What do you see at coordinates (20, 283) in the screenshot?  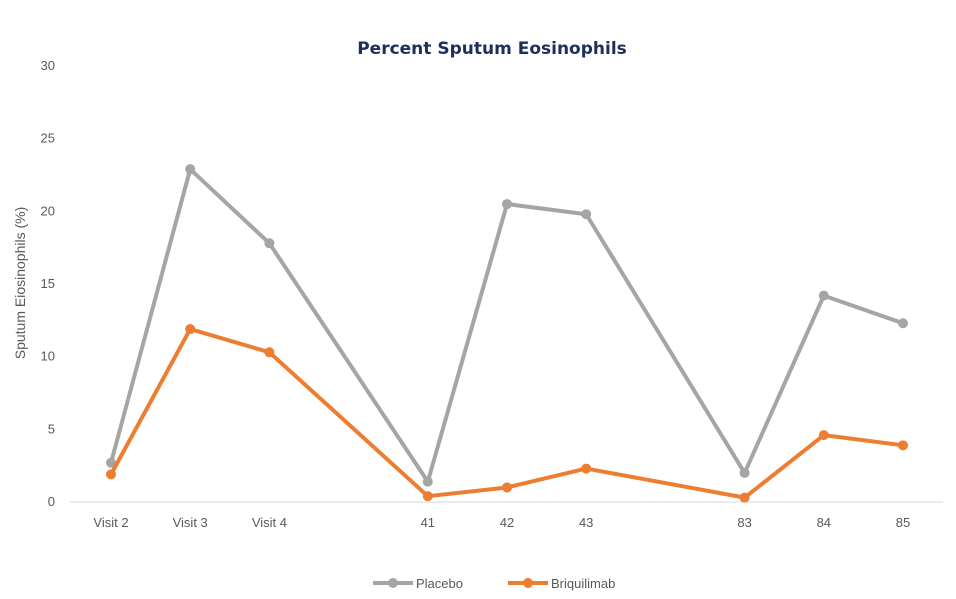 I see `y-axis-label: Sputum Eiosinophils (%)` at bounding box center [20, 283].